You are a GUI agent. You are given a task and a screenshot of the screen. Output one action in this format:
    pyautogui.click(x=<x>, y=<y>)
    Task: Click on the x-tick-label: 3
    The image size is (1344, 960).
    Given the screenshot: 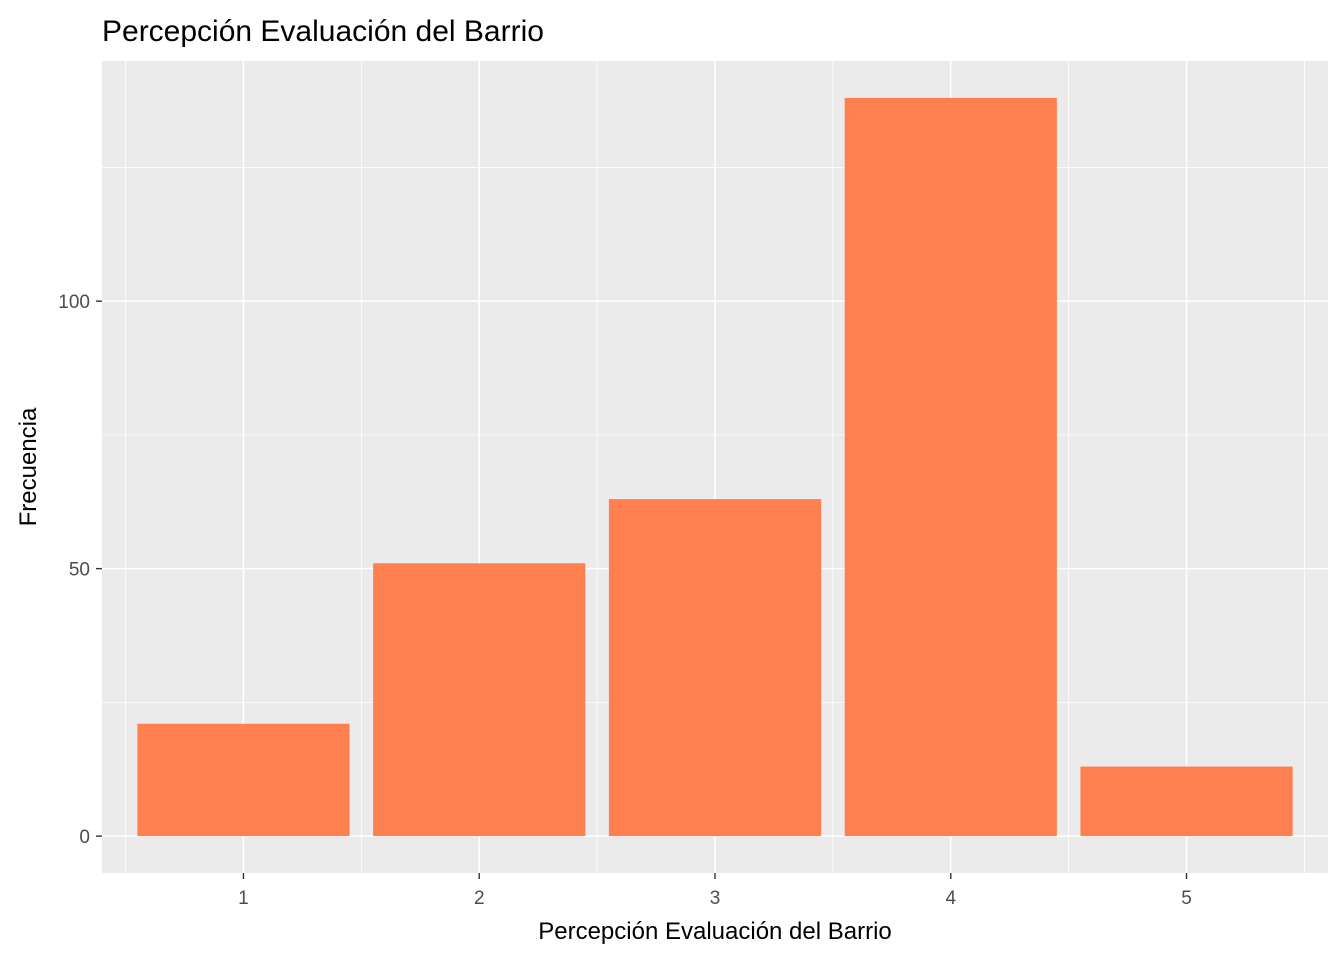 What is the action you would take?
    pyautogui.click(x=715, y=898)
    